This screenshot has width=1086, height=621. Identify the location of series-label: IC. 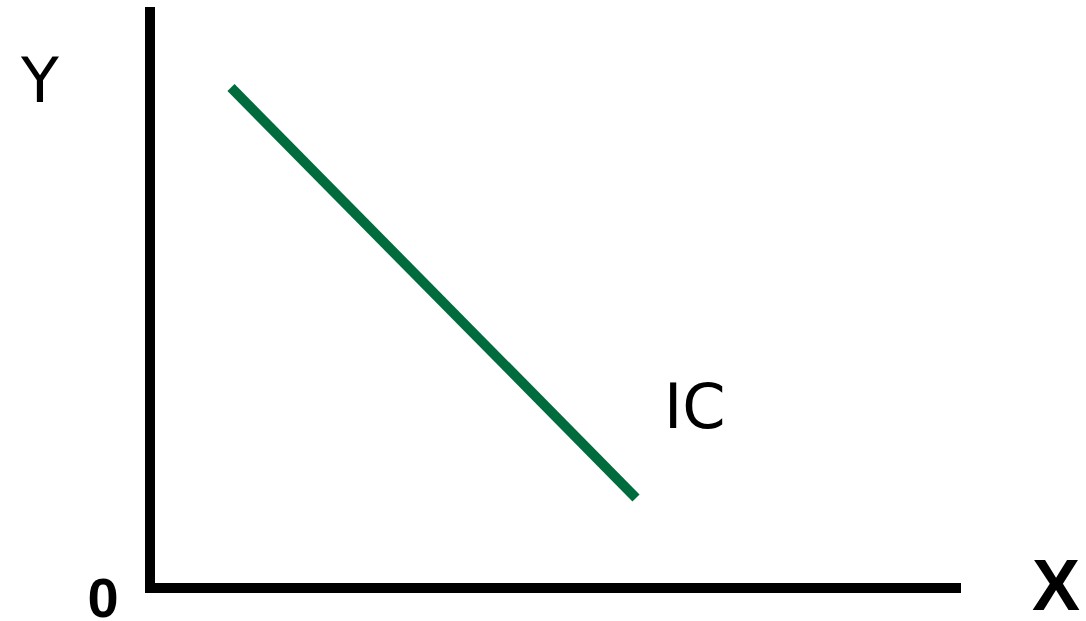
(695, 406).